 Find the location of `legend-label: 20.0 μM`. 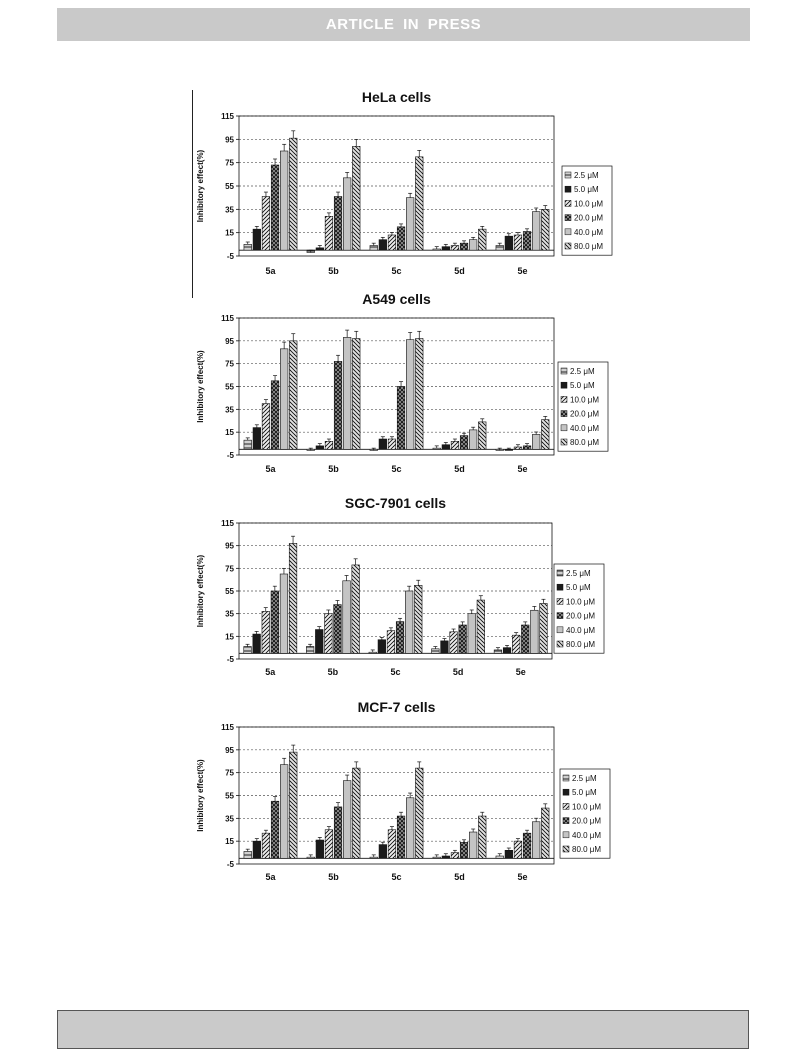

legend-label: 20.0 μM is located at coordinates (588, 218).